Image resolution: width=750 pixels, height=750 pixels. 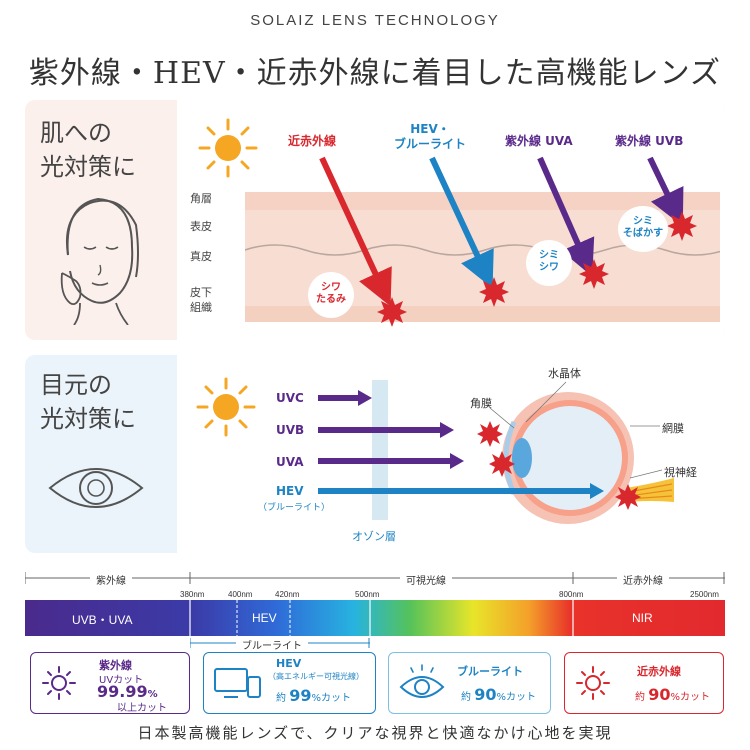 I want to click on label-retina: 網膜, so click(x=673, y=428).